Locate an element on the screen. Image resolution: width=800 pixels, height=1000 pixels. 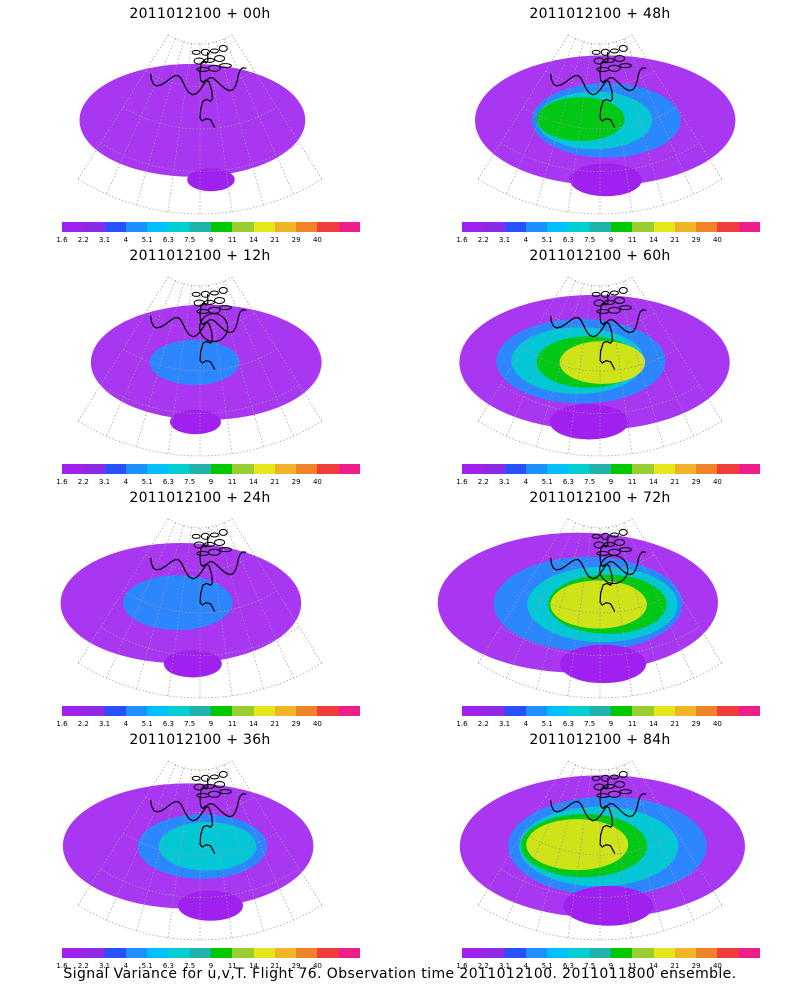
colorbar-tick-label: 9 is located at coordinates (611, 966).